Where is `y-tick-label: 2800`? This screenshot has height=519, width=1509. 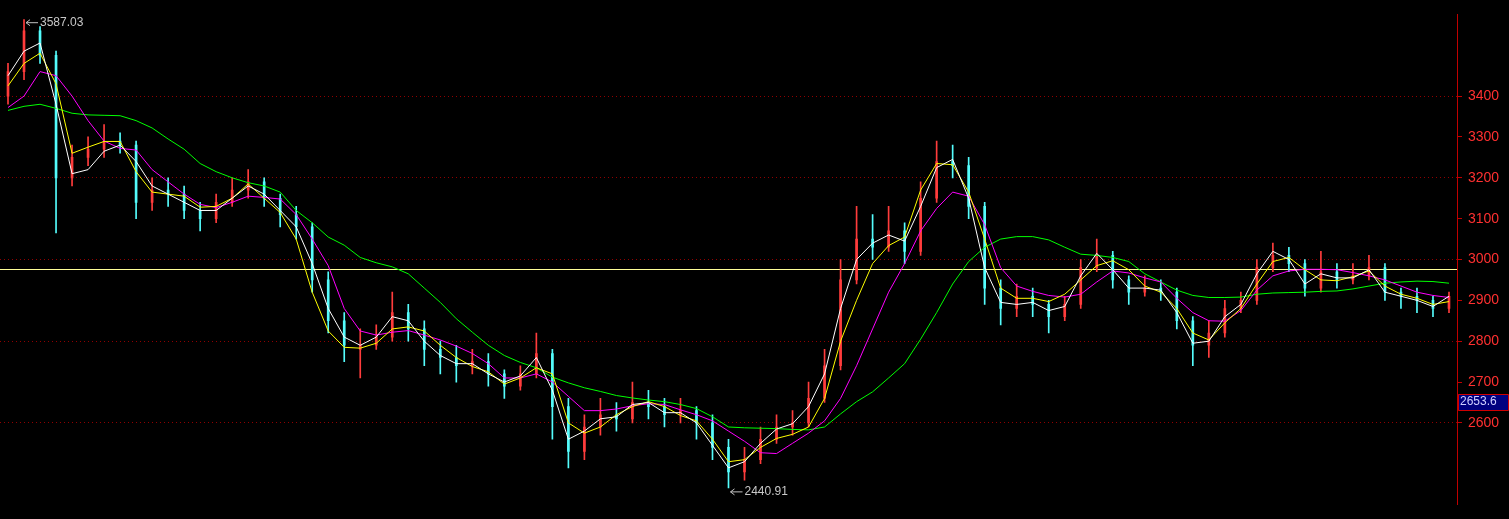
y-tick-label: 2800 is located at coordinates (1484, 340).